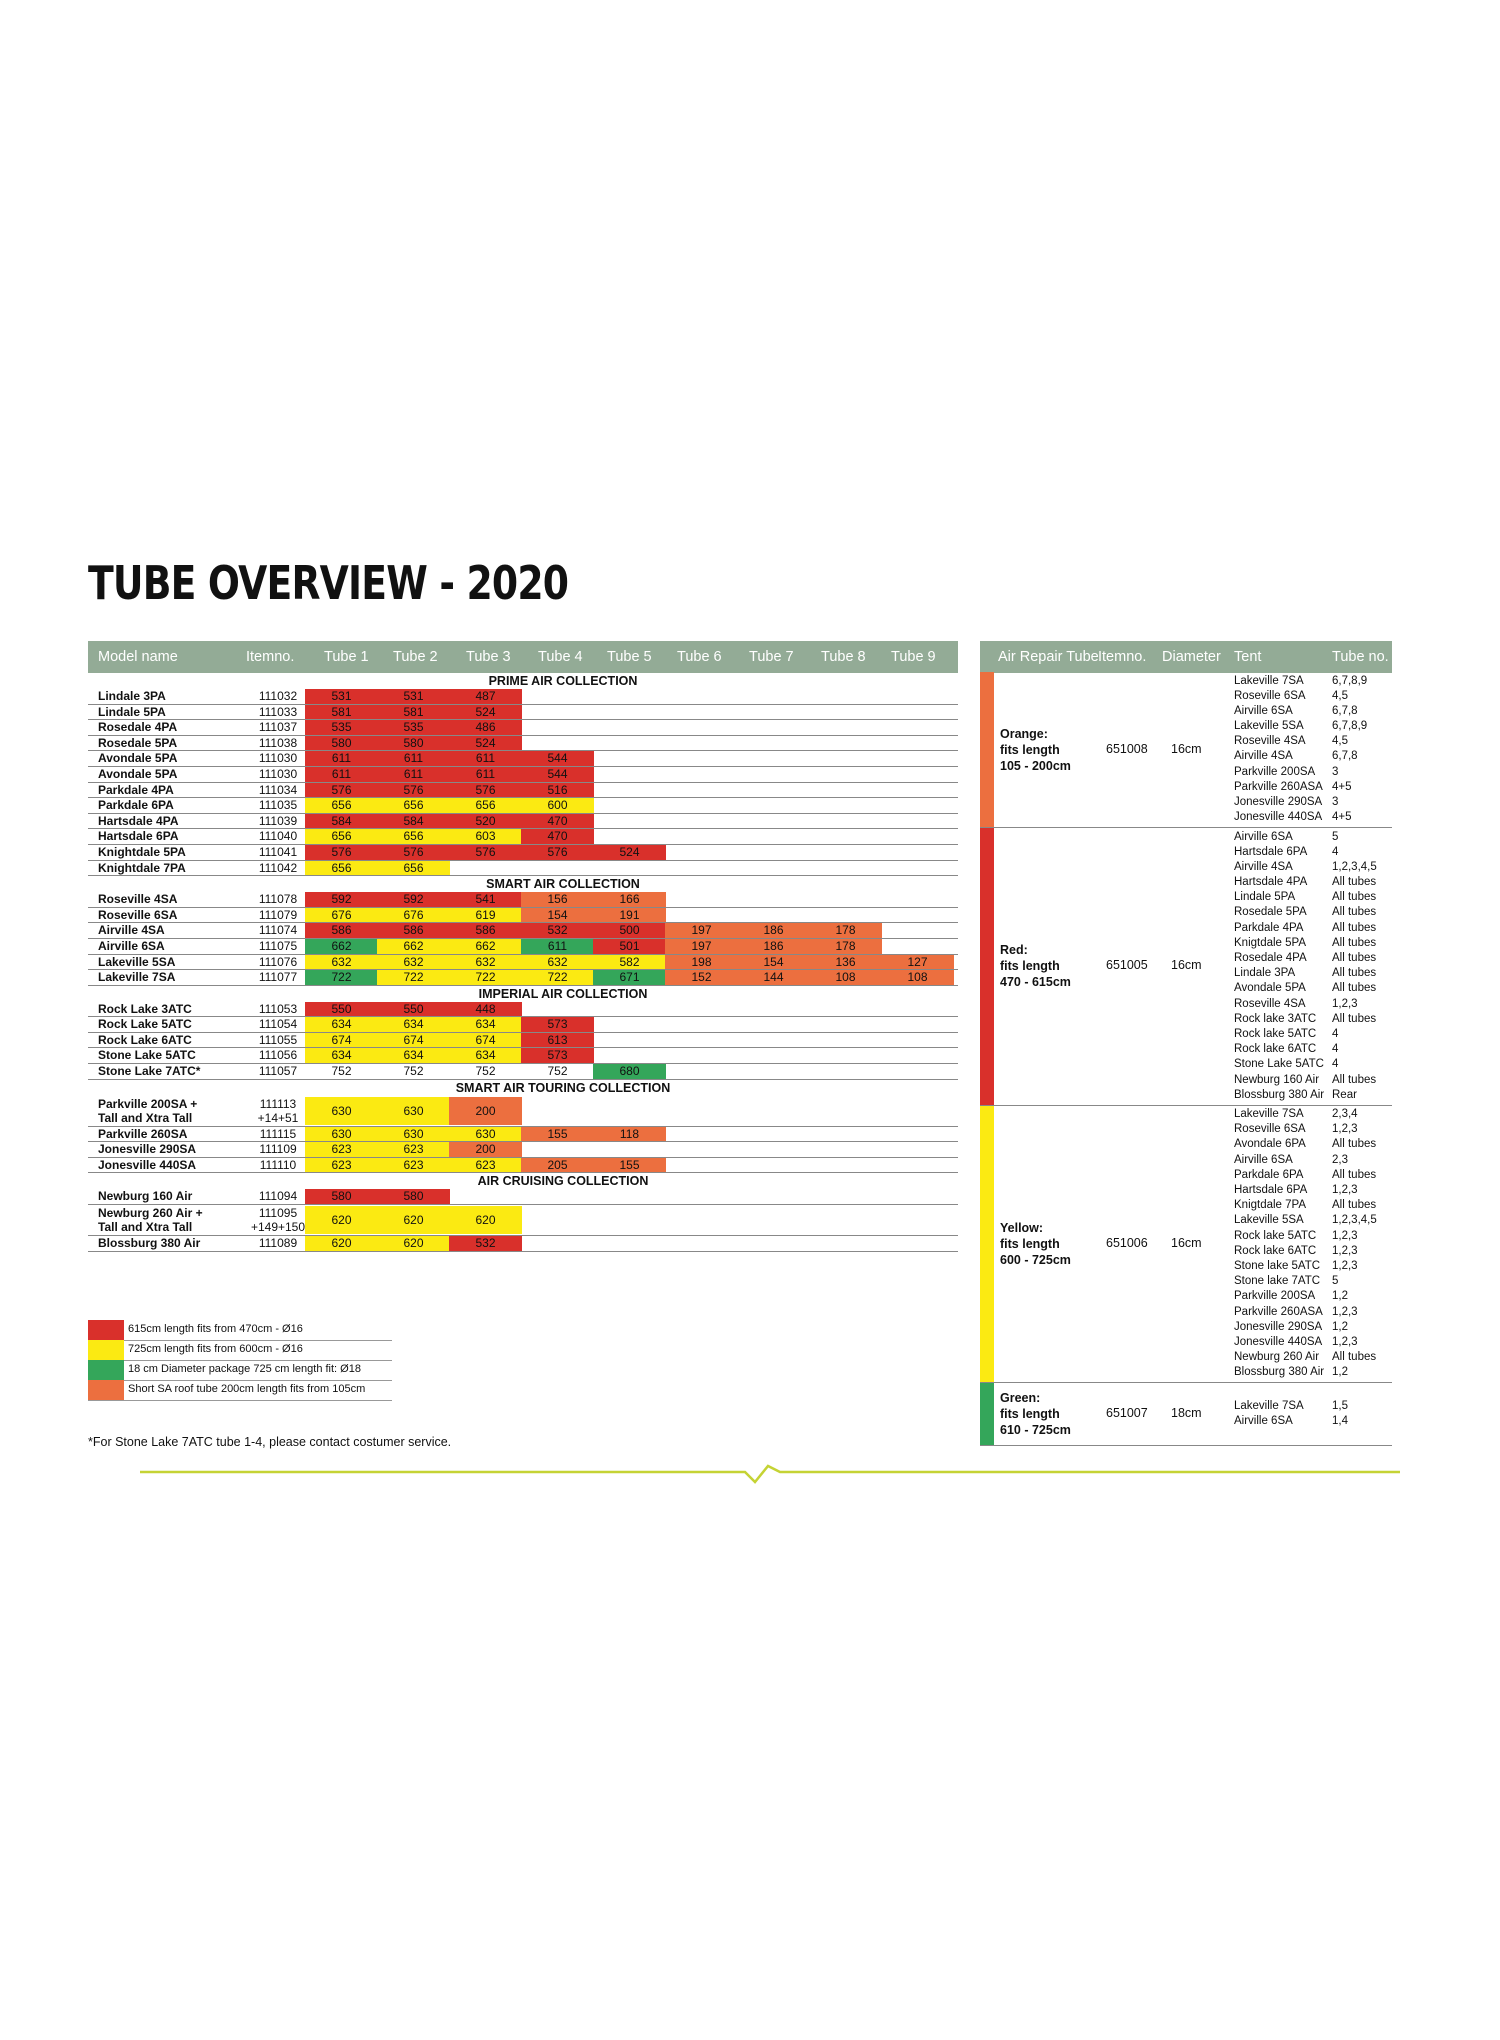 Image resolution: width=1500 pixels, height=2040 pixels. Describe the element at coordinates (346, 657) in the screenshot. I see `column-header: Tube 1` at that location.